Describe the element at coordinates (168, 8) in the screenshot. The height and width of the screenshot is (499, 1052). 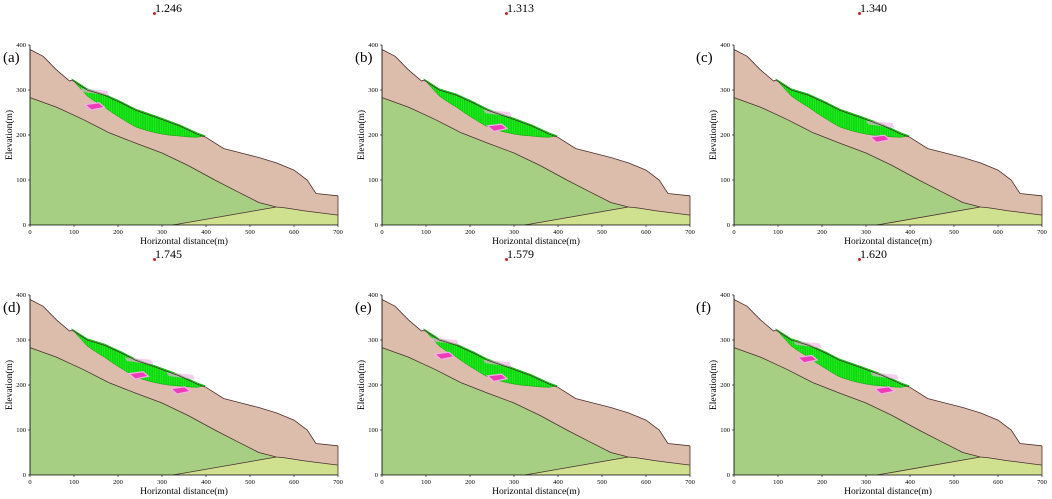
I see `factor-of-safety-label: 1.246` at that location.